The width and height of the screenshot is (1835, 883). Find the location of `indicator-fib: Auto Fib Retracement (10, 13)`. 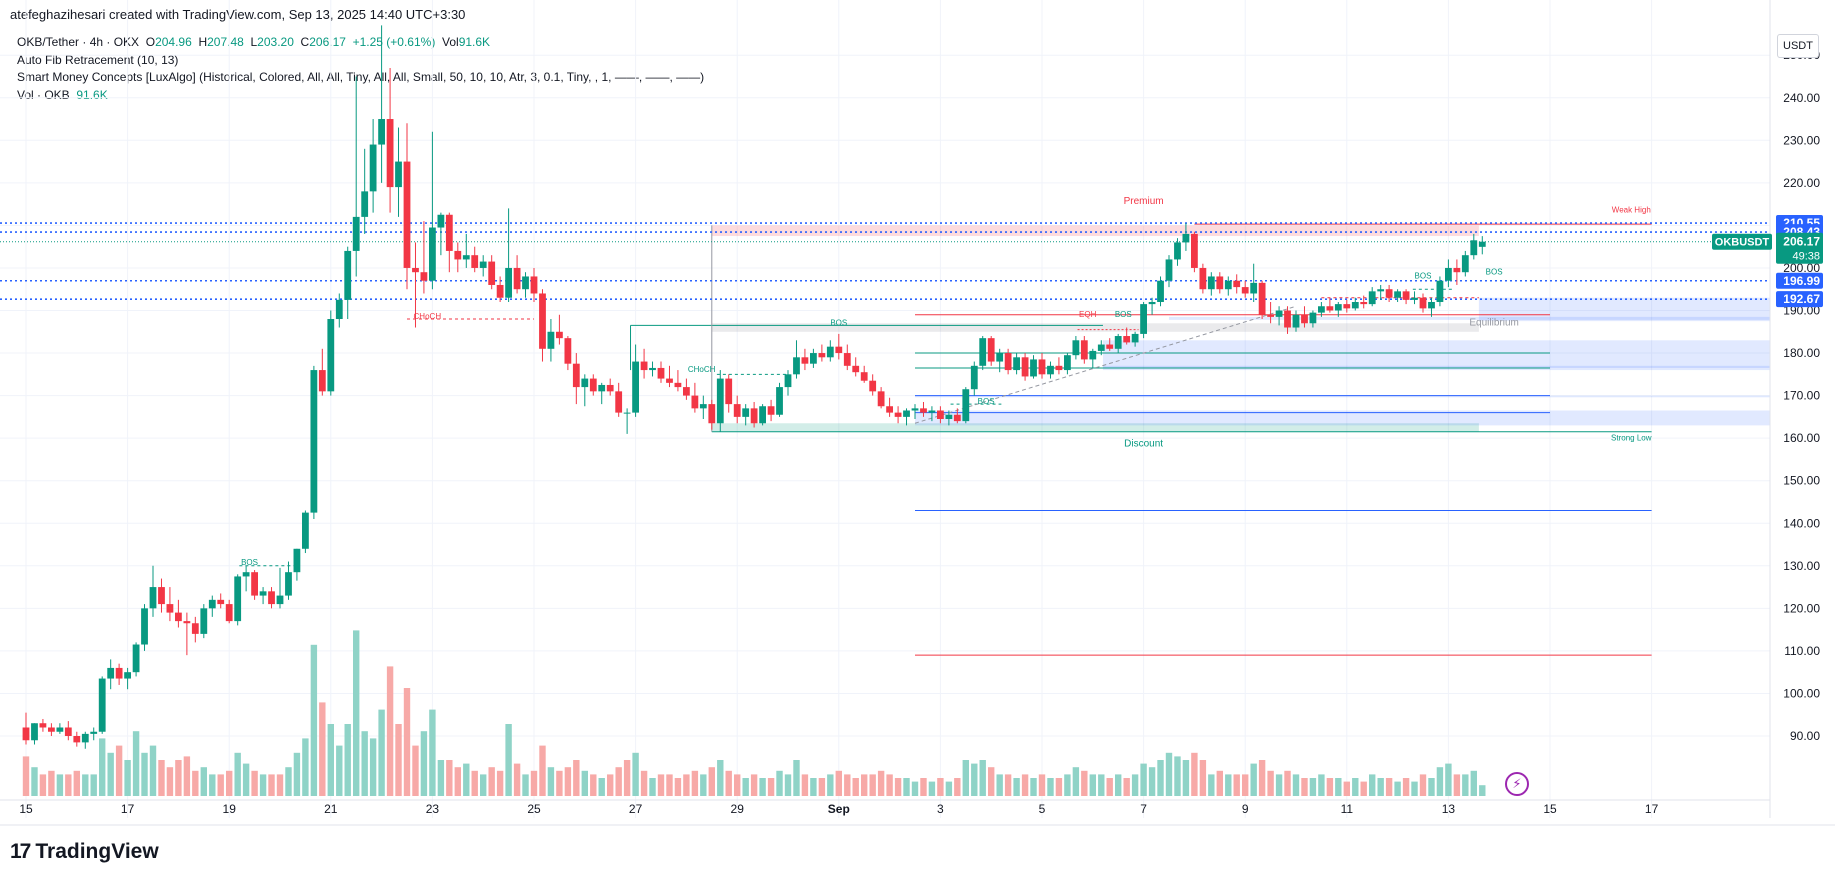

indicator-fib: Auto Fib Retracement (10, 13) is located at coordinates (98, 59).